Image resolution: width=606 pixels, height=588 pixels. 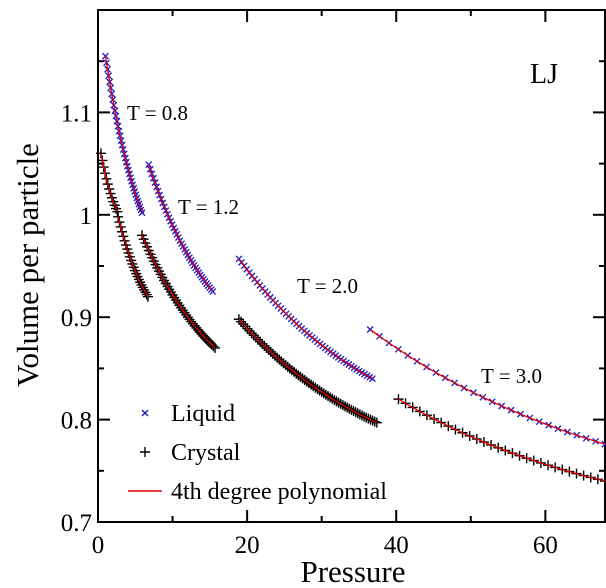 I want to click on legend-liquid-label: Liquid, so click(x=203, y=414).